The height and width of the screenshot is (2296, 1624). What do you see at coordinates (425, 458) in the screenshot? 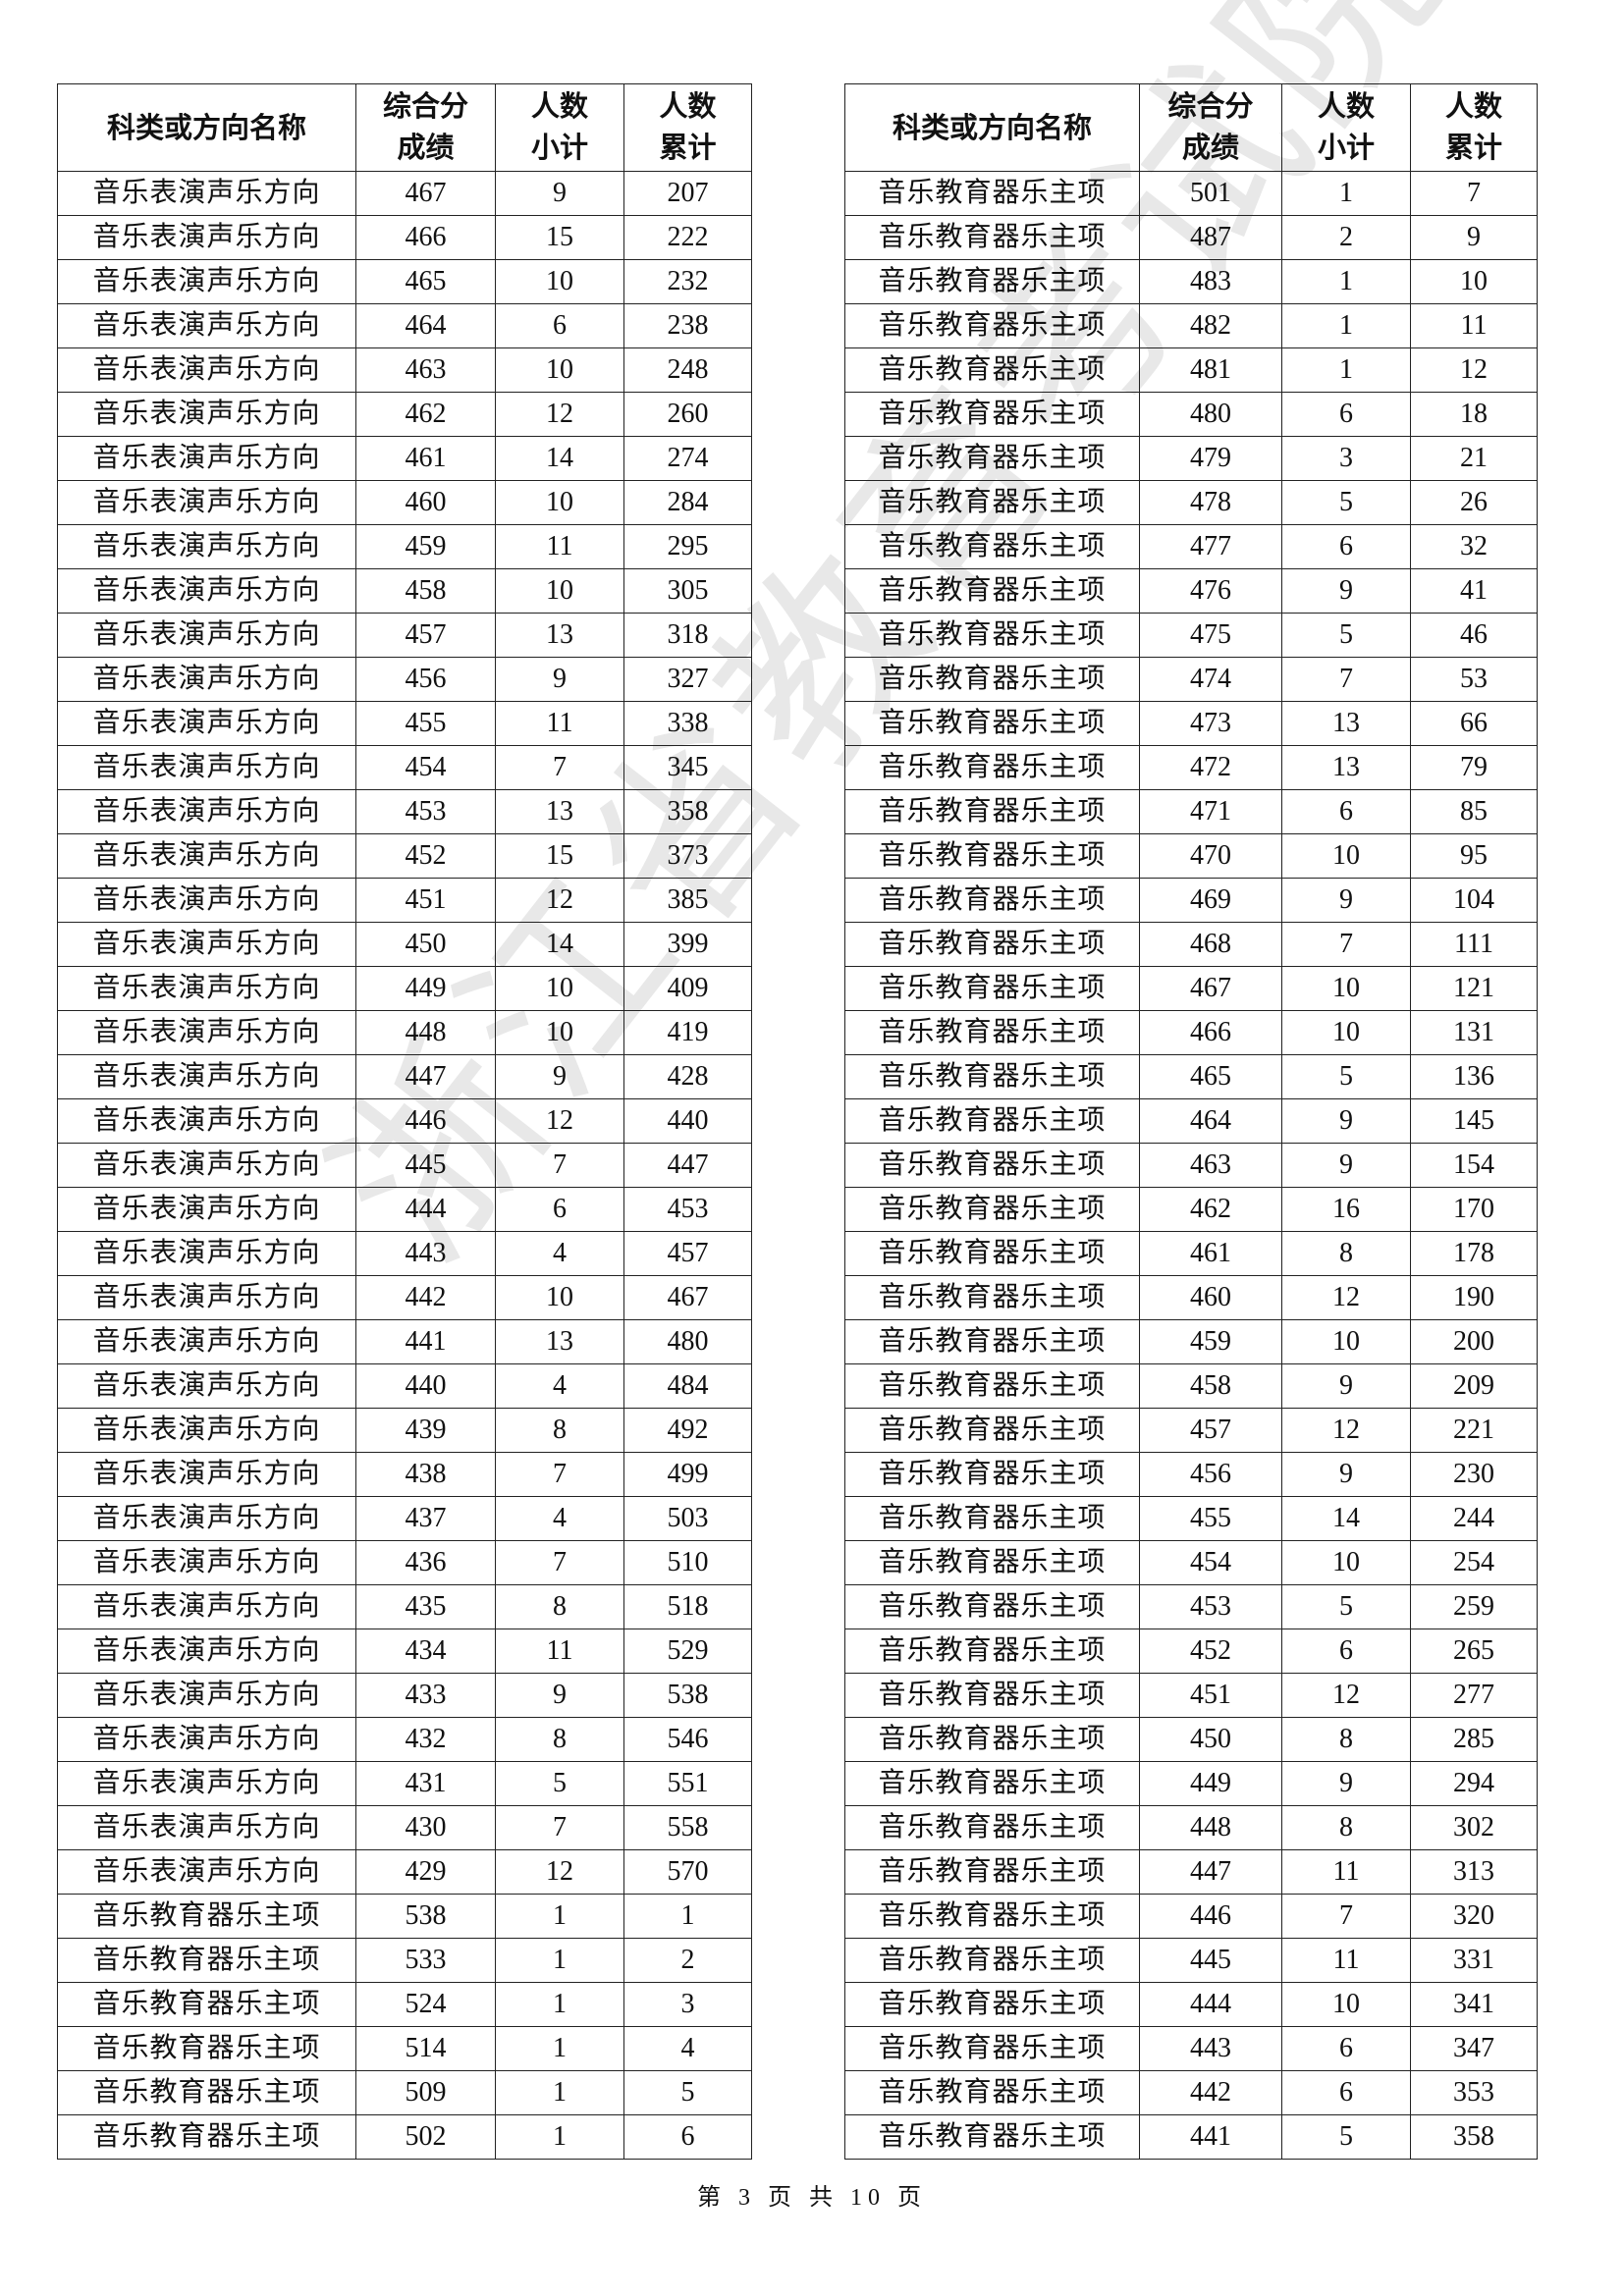
I see `composite-score-cell: 461` at bounding box center [425, 458].